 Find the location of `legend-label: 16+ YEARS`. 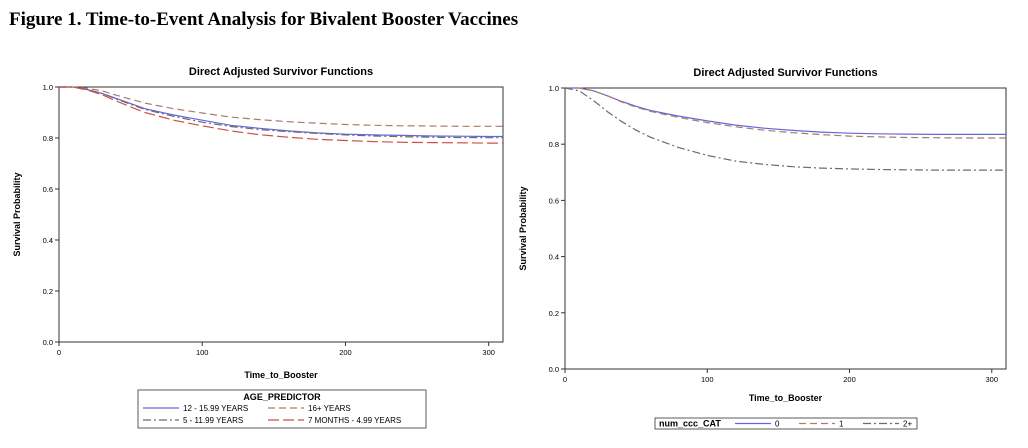

legend-label: 16+ YEARS is located at coordinates (329, 408).